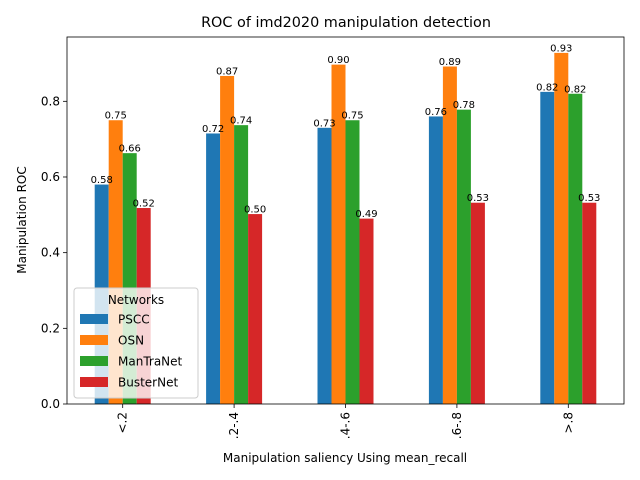  What do you see at coordinates (50, 404) in the screenshot?
I see `y-tick-label: 0.0` at bounding box center [50, 404].